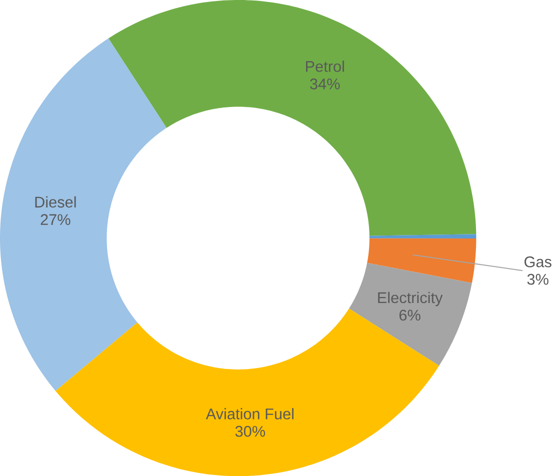 The width and height of the screenshot is (553, 476). Describe the element at coordinates (55, 202) in the screenshot. I see `slice-label: Diesel` at that location.